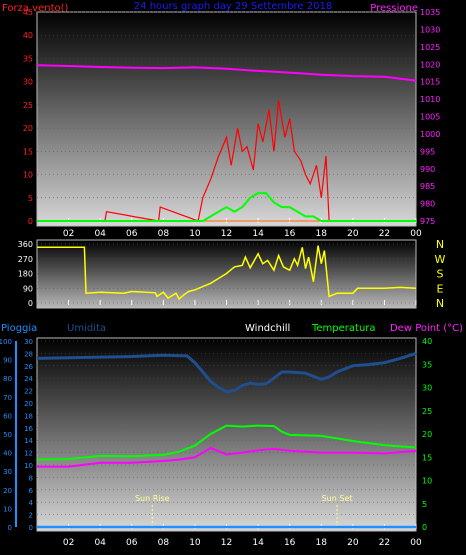  Describe the element at coordinates (430, 29) in the screenshot. I see `pressure-ytick-label: 1030` at that location.